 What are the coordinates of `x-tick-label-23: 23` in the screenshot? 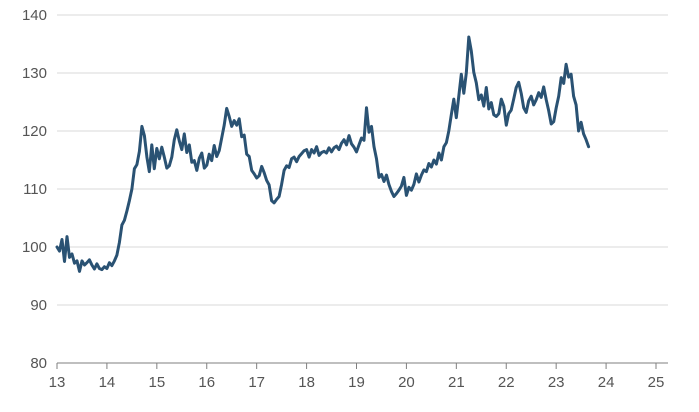 It's located at (556, 382).